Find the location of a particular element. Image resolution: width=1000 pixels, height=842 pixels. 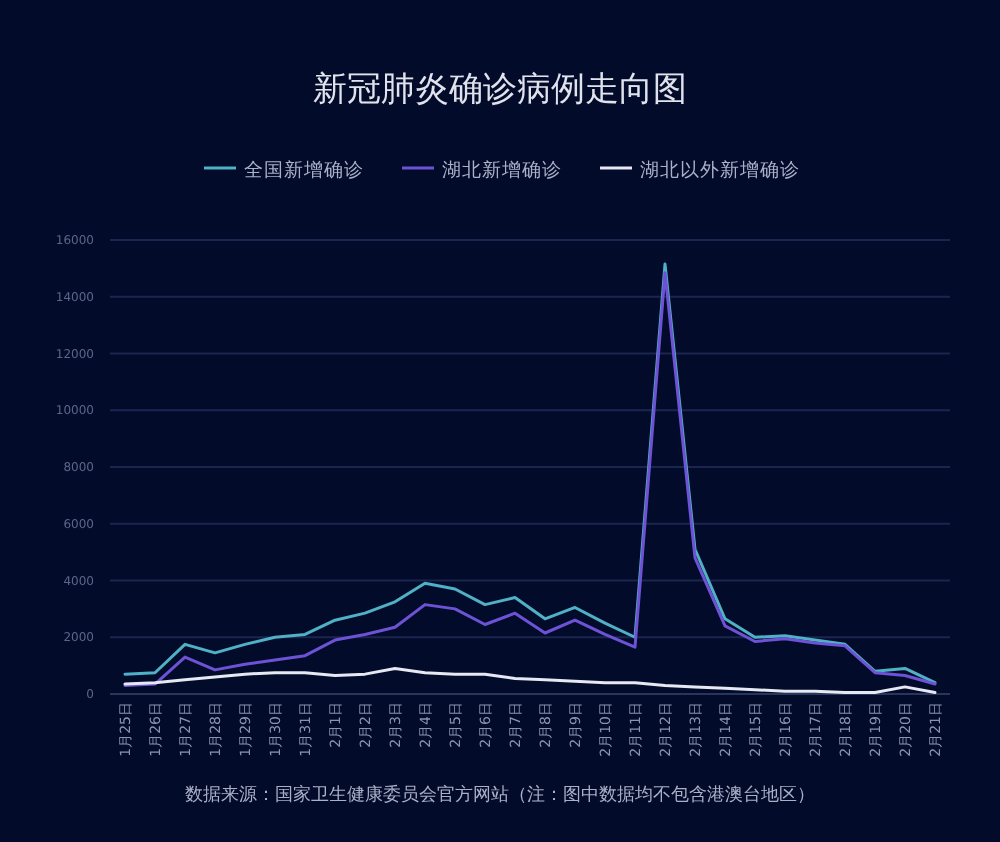

line-series is located at coordinates (530, 680).